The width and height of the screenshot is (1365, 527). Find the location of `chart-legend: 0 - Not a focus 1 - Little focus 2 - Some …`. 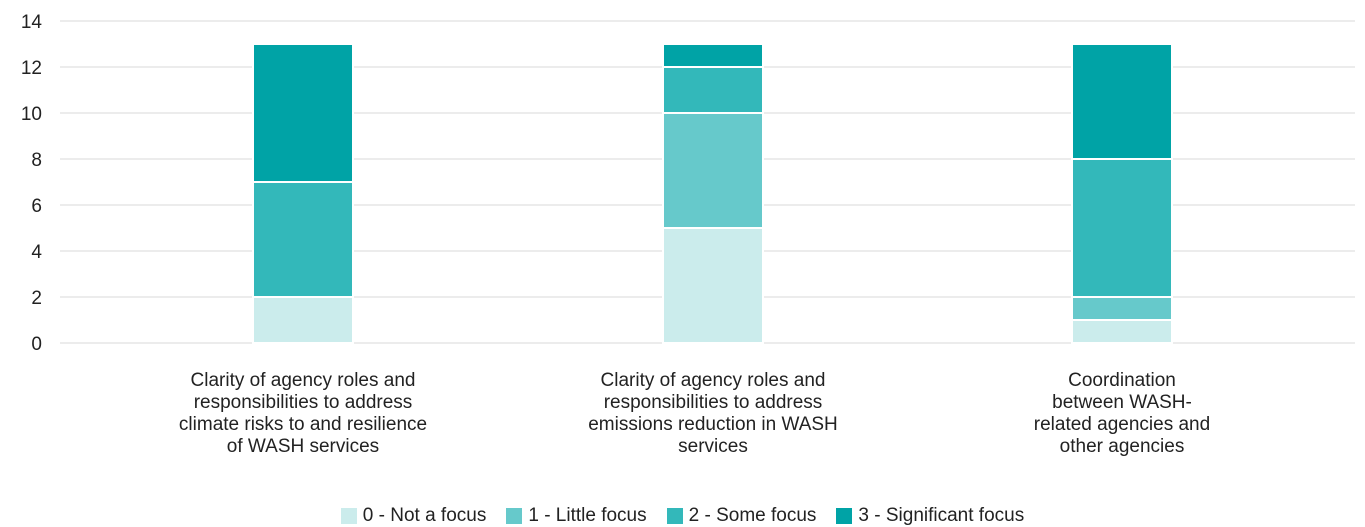

chart-legend: 0 - Not a focus 1 - Little focus 2 - Some … is located at coordinates (682, 516).